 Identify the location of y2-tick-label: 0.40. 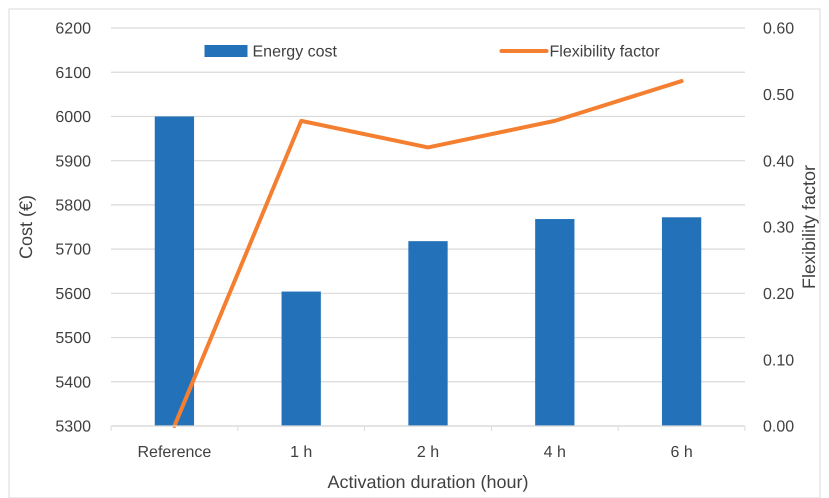
(778, 161).